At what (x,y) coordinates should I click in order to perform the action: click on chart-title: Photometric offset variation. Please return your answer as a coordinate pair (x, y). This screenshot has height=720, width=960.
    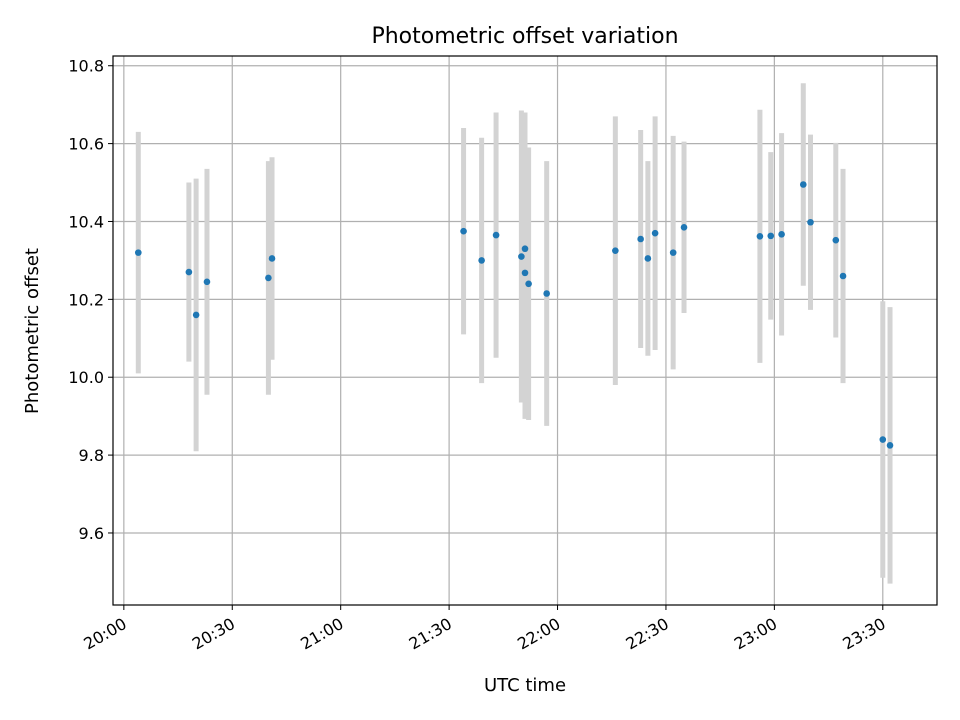
    Looking at the image, I should click on (524, 36).